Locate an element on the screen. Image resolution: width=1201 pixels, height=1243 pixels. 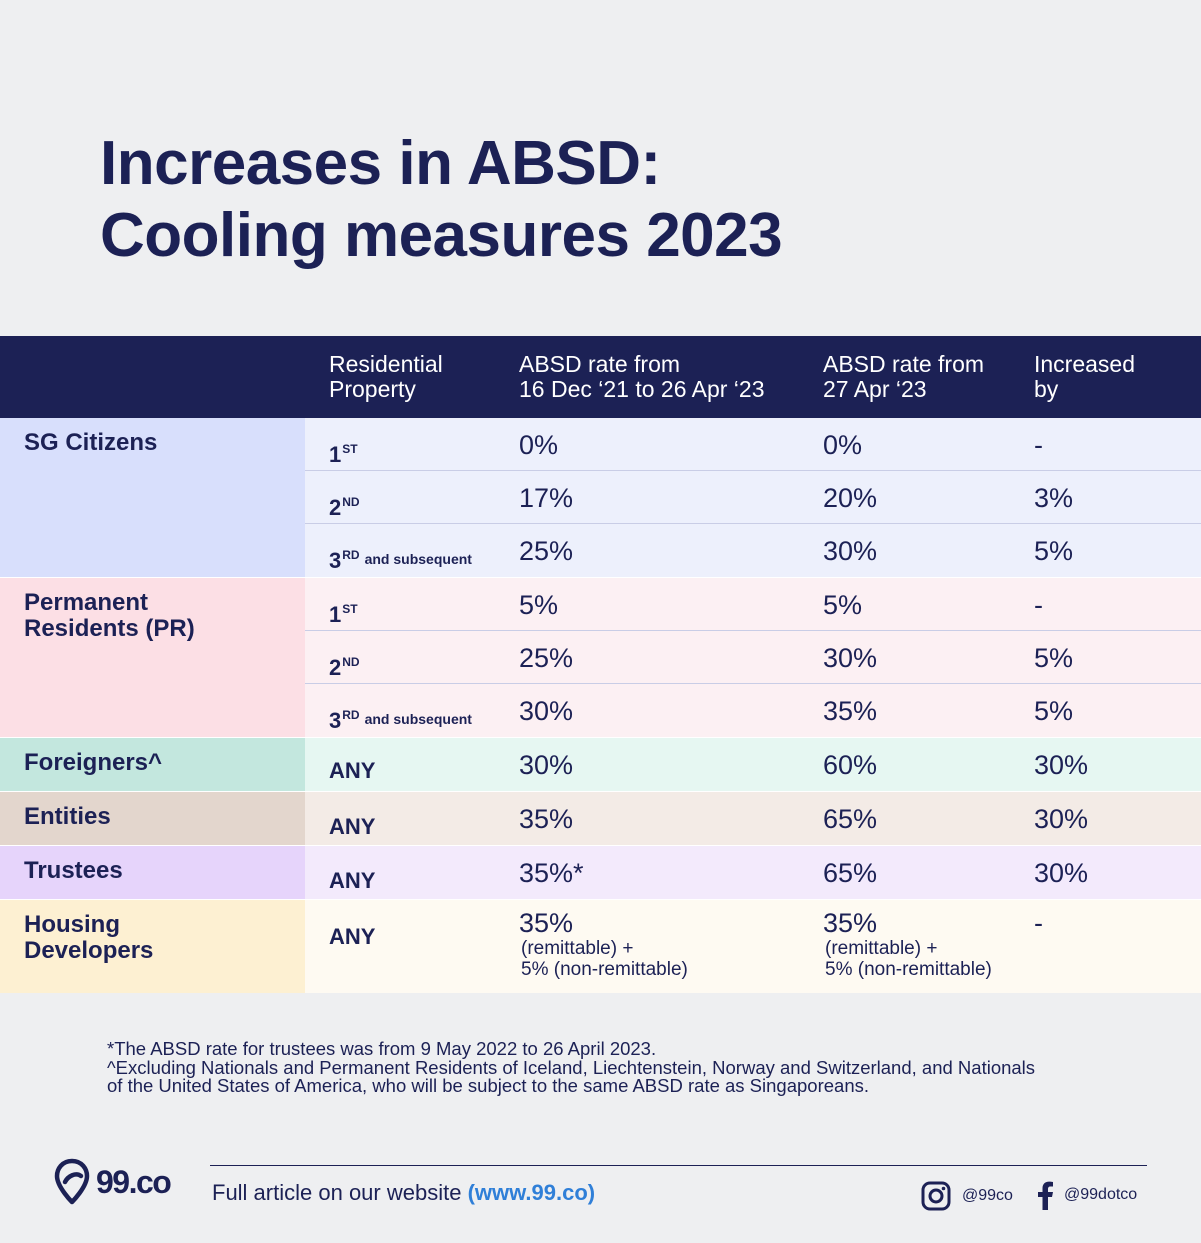
new-rate-cell: 20% is located at coordinates (850, 498).